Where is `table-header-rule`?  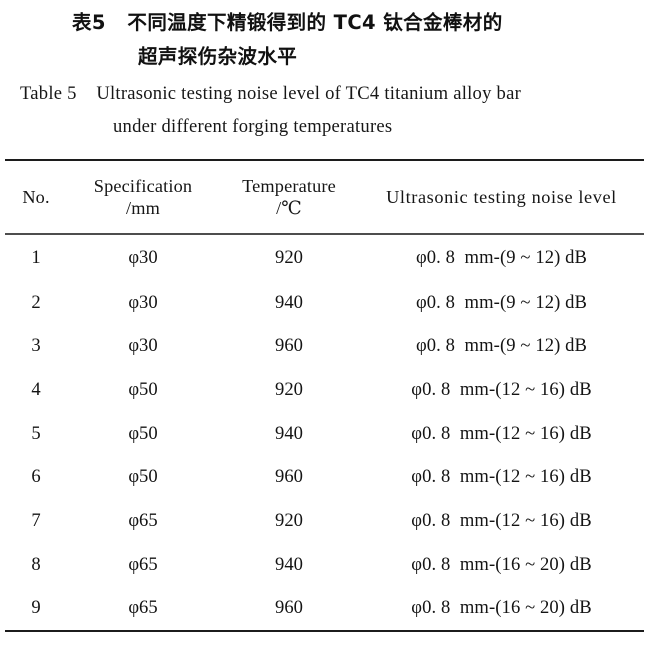 table-header-rule is located at coordinates (324, 234).